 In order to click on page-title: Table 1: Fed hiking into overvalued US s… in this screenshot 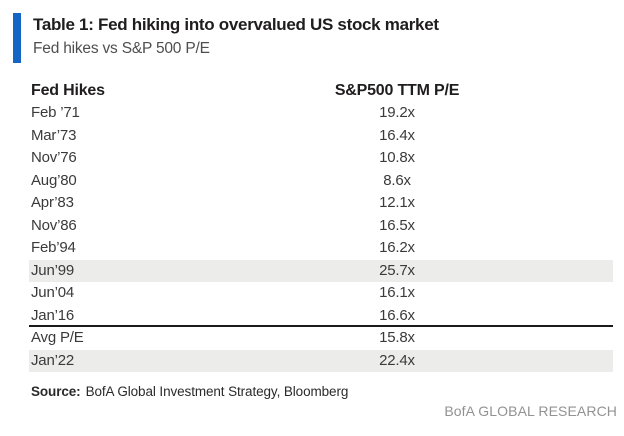, I will do `click(236, 24)`.